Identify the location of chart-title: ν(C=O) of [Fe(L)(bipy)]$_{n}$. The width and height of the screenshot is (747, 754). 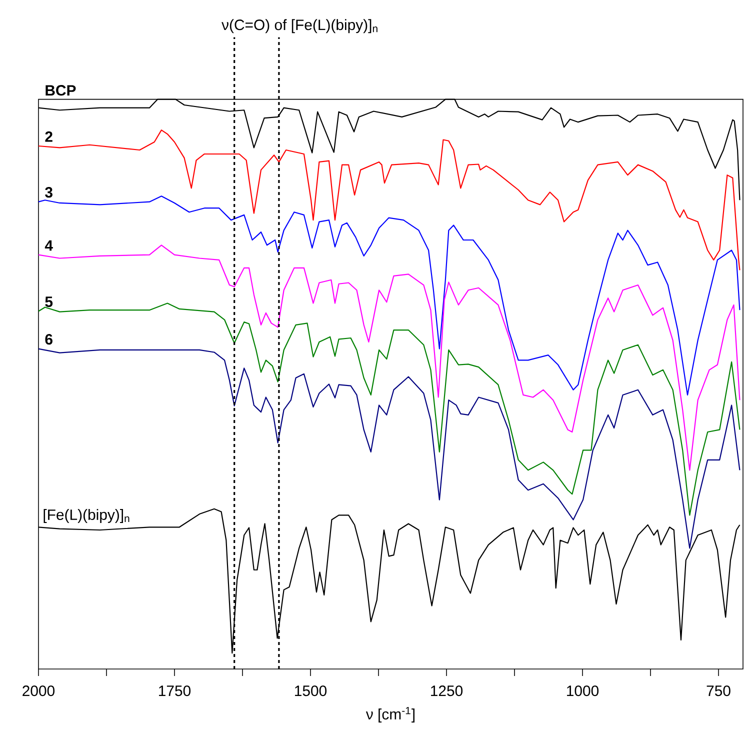
(300, 26).